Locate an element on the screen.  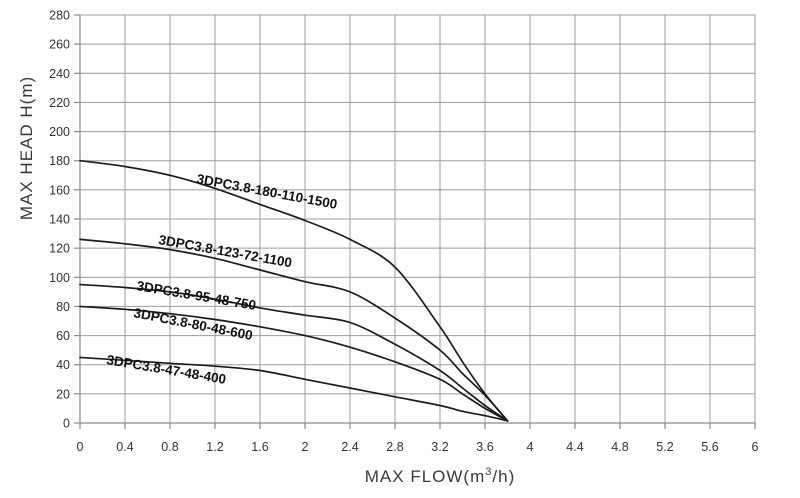
y-tick-label: 280 is located at coordinates (59, 16).